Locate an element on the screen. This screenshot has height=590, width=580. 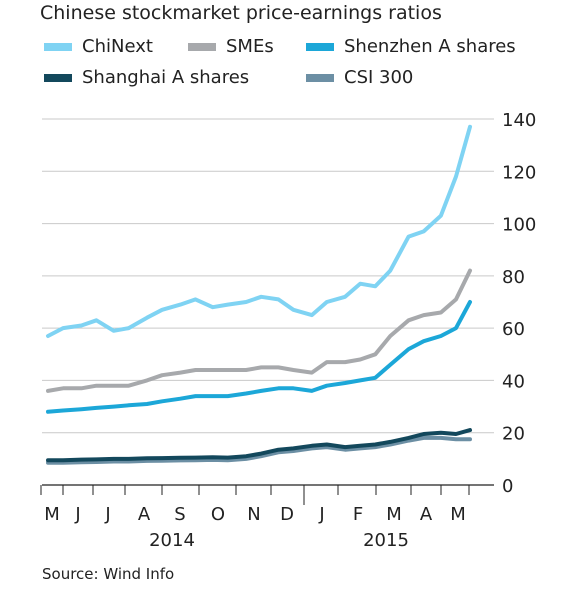
legend-swatch-shanghai is located at coordinates (58, 77).